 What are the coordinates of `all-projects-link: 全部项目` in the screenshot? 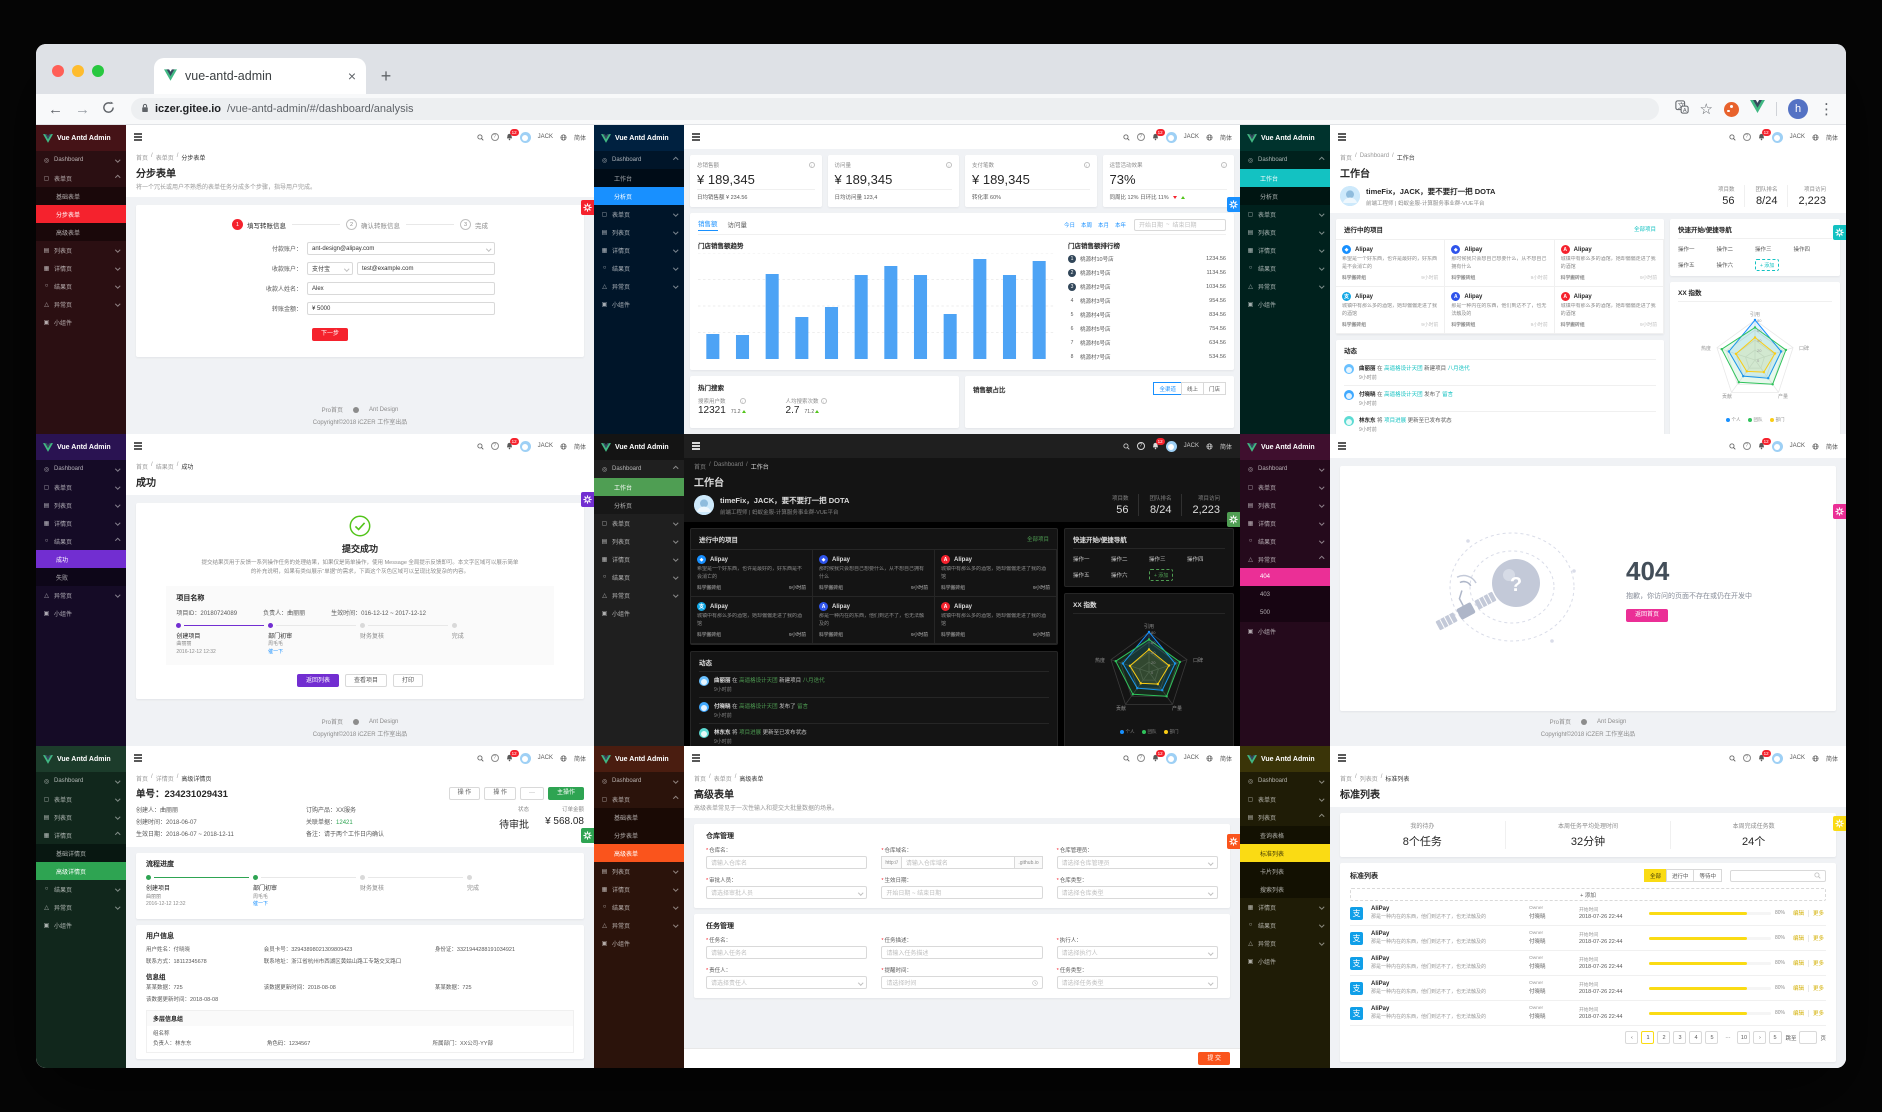 It's located at (1037, 540).